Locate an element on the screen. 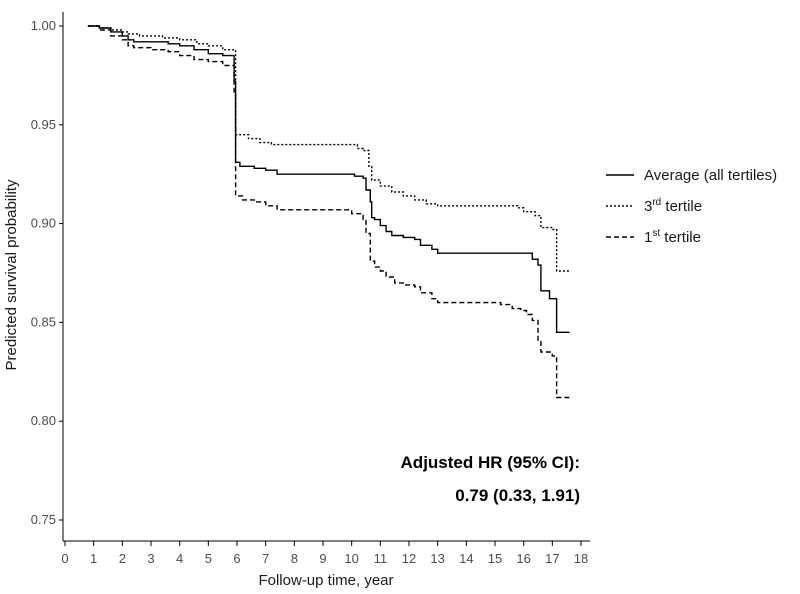 This screenshot has height=594, width=800. x-tick-label: 12 is located at coordinates (409, 558).